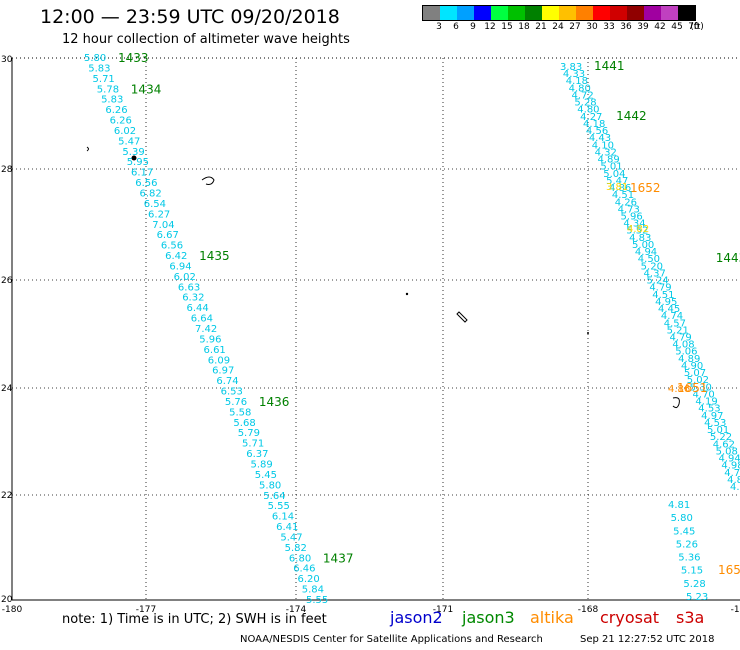 Image resolution: width=740 pixels, height=650 pixels. Describe the element at coordinates (643, 27) in the screenshot. I see `color-scale-tick: 39` at that location.